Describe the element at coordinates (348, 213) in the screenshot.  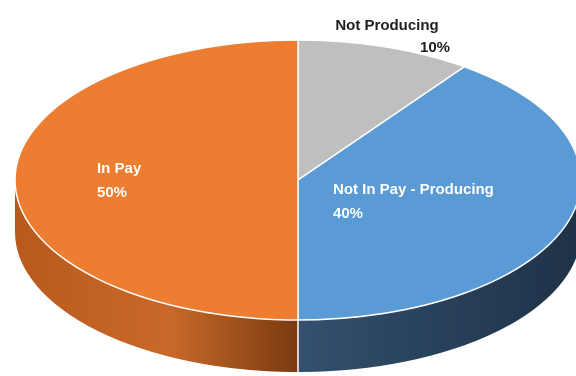
I see `label-not-in-pay-producing-value: 40%` at that location.